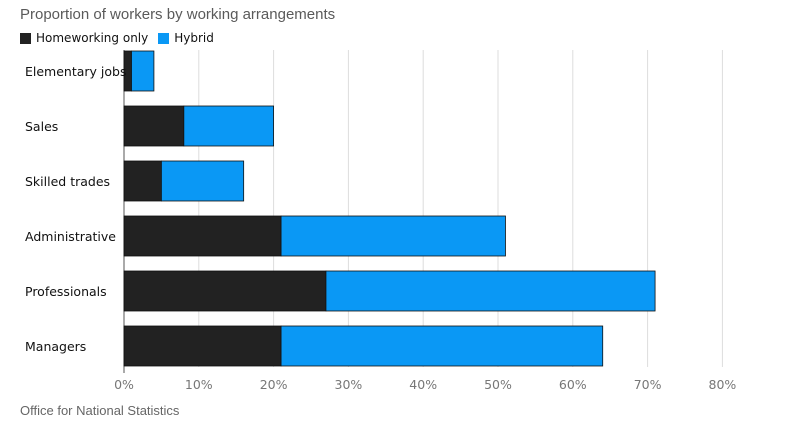  Describe the element at coordinates (349, 384) in the screenshot. I see `x-tick-label-30: 30%` at that location.